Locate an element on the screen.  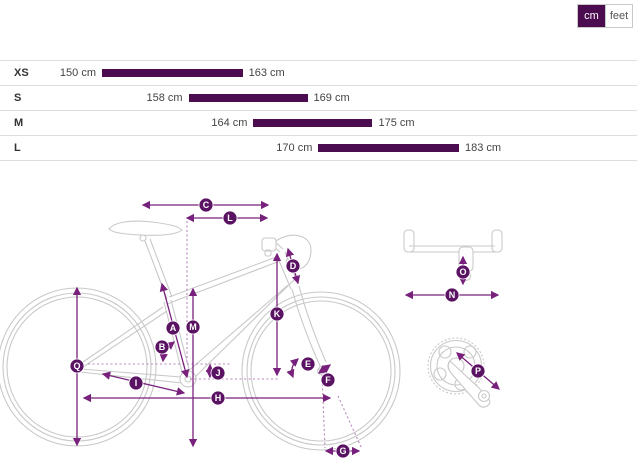
ref-hub-vertical is located at coordinates (323, 411).